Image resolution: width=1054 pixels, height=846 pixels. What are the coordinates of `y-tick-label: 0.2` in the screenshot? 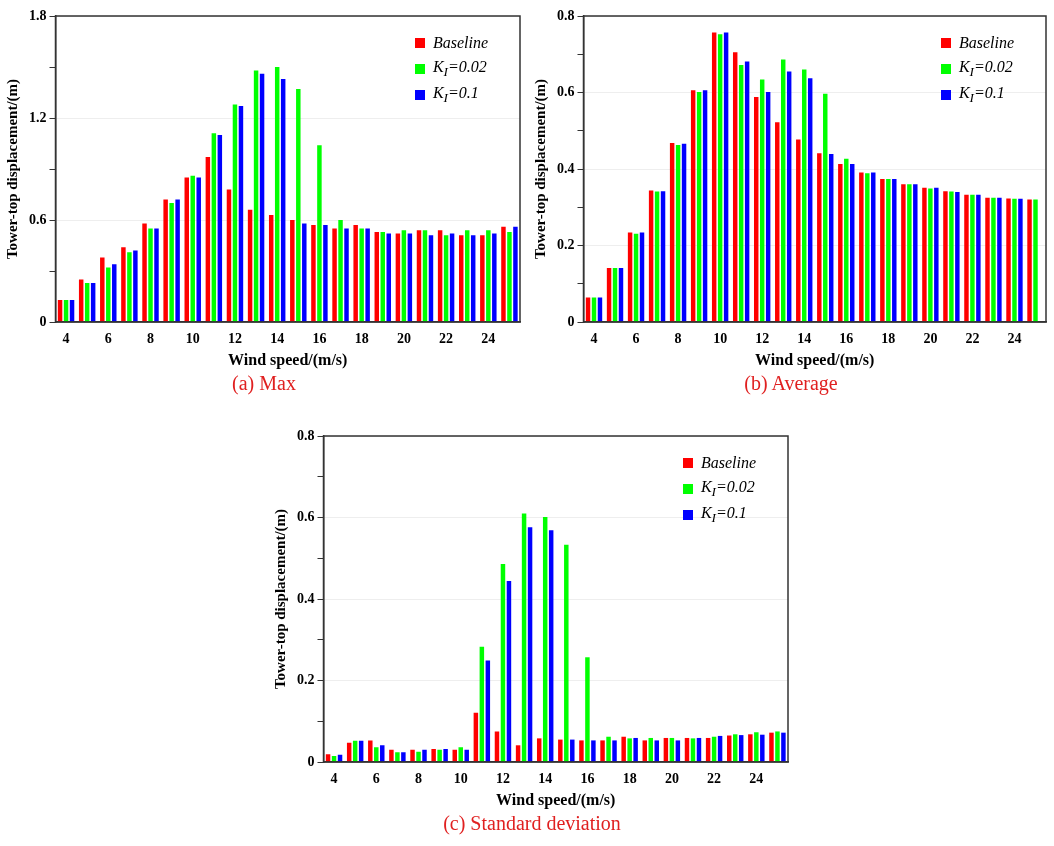 It's located at (566, 245).